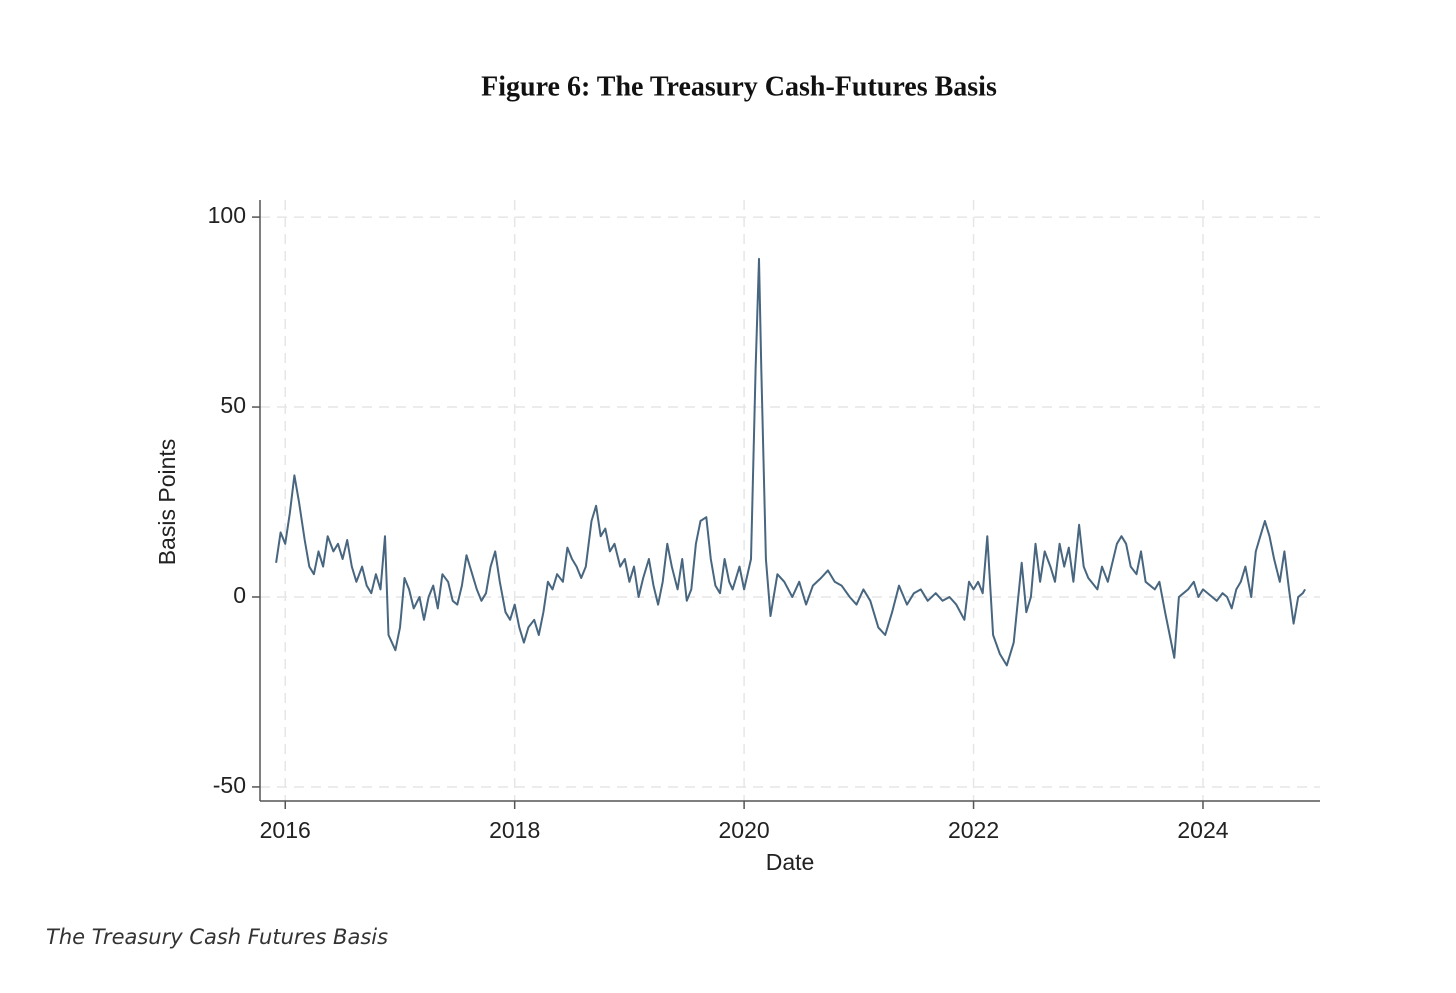  Describe the element at coordinates (790, 862) in the screenshot. I see `x-axis-label: Date` at that location.